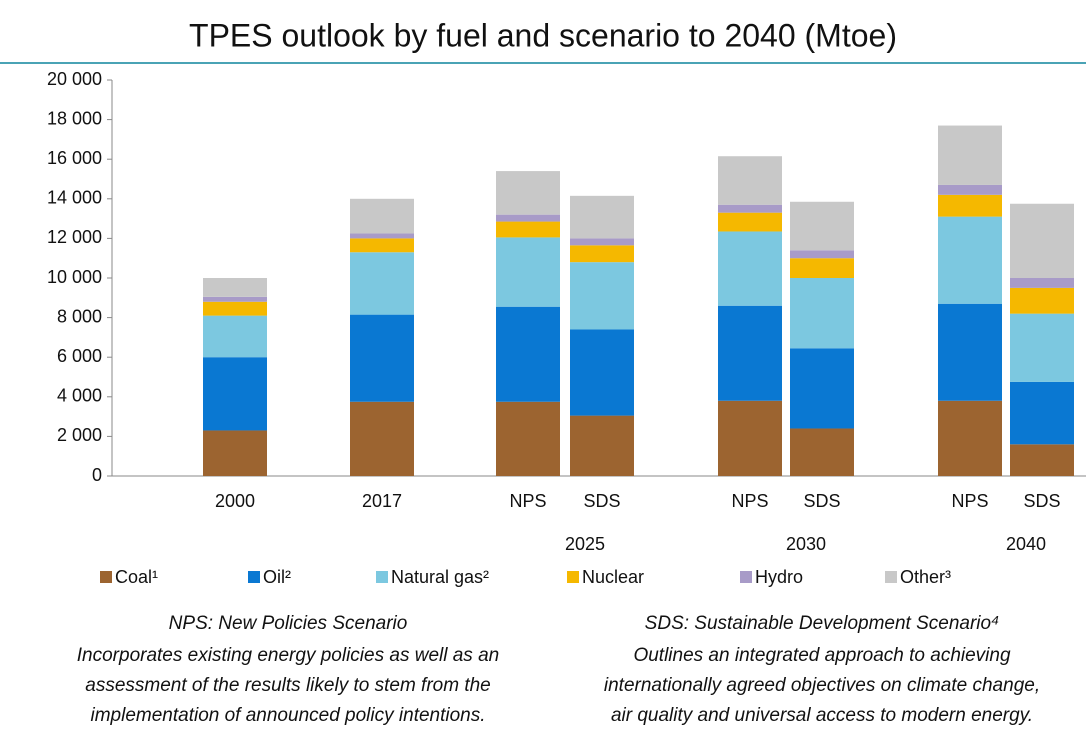 This screenshot has height=736, width=1086. I want to click on legend-label: Hydro, so click(779, 577).